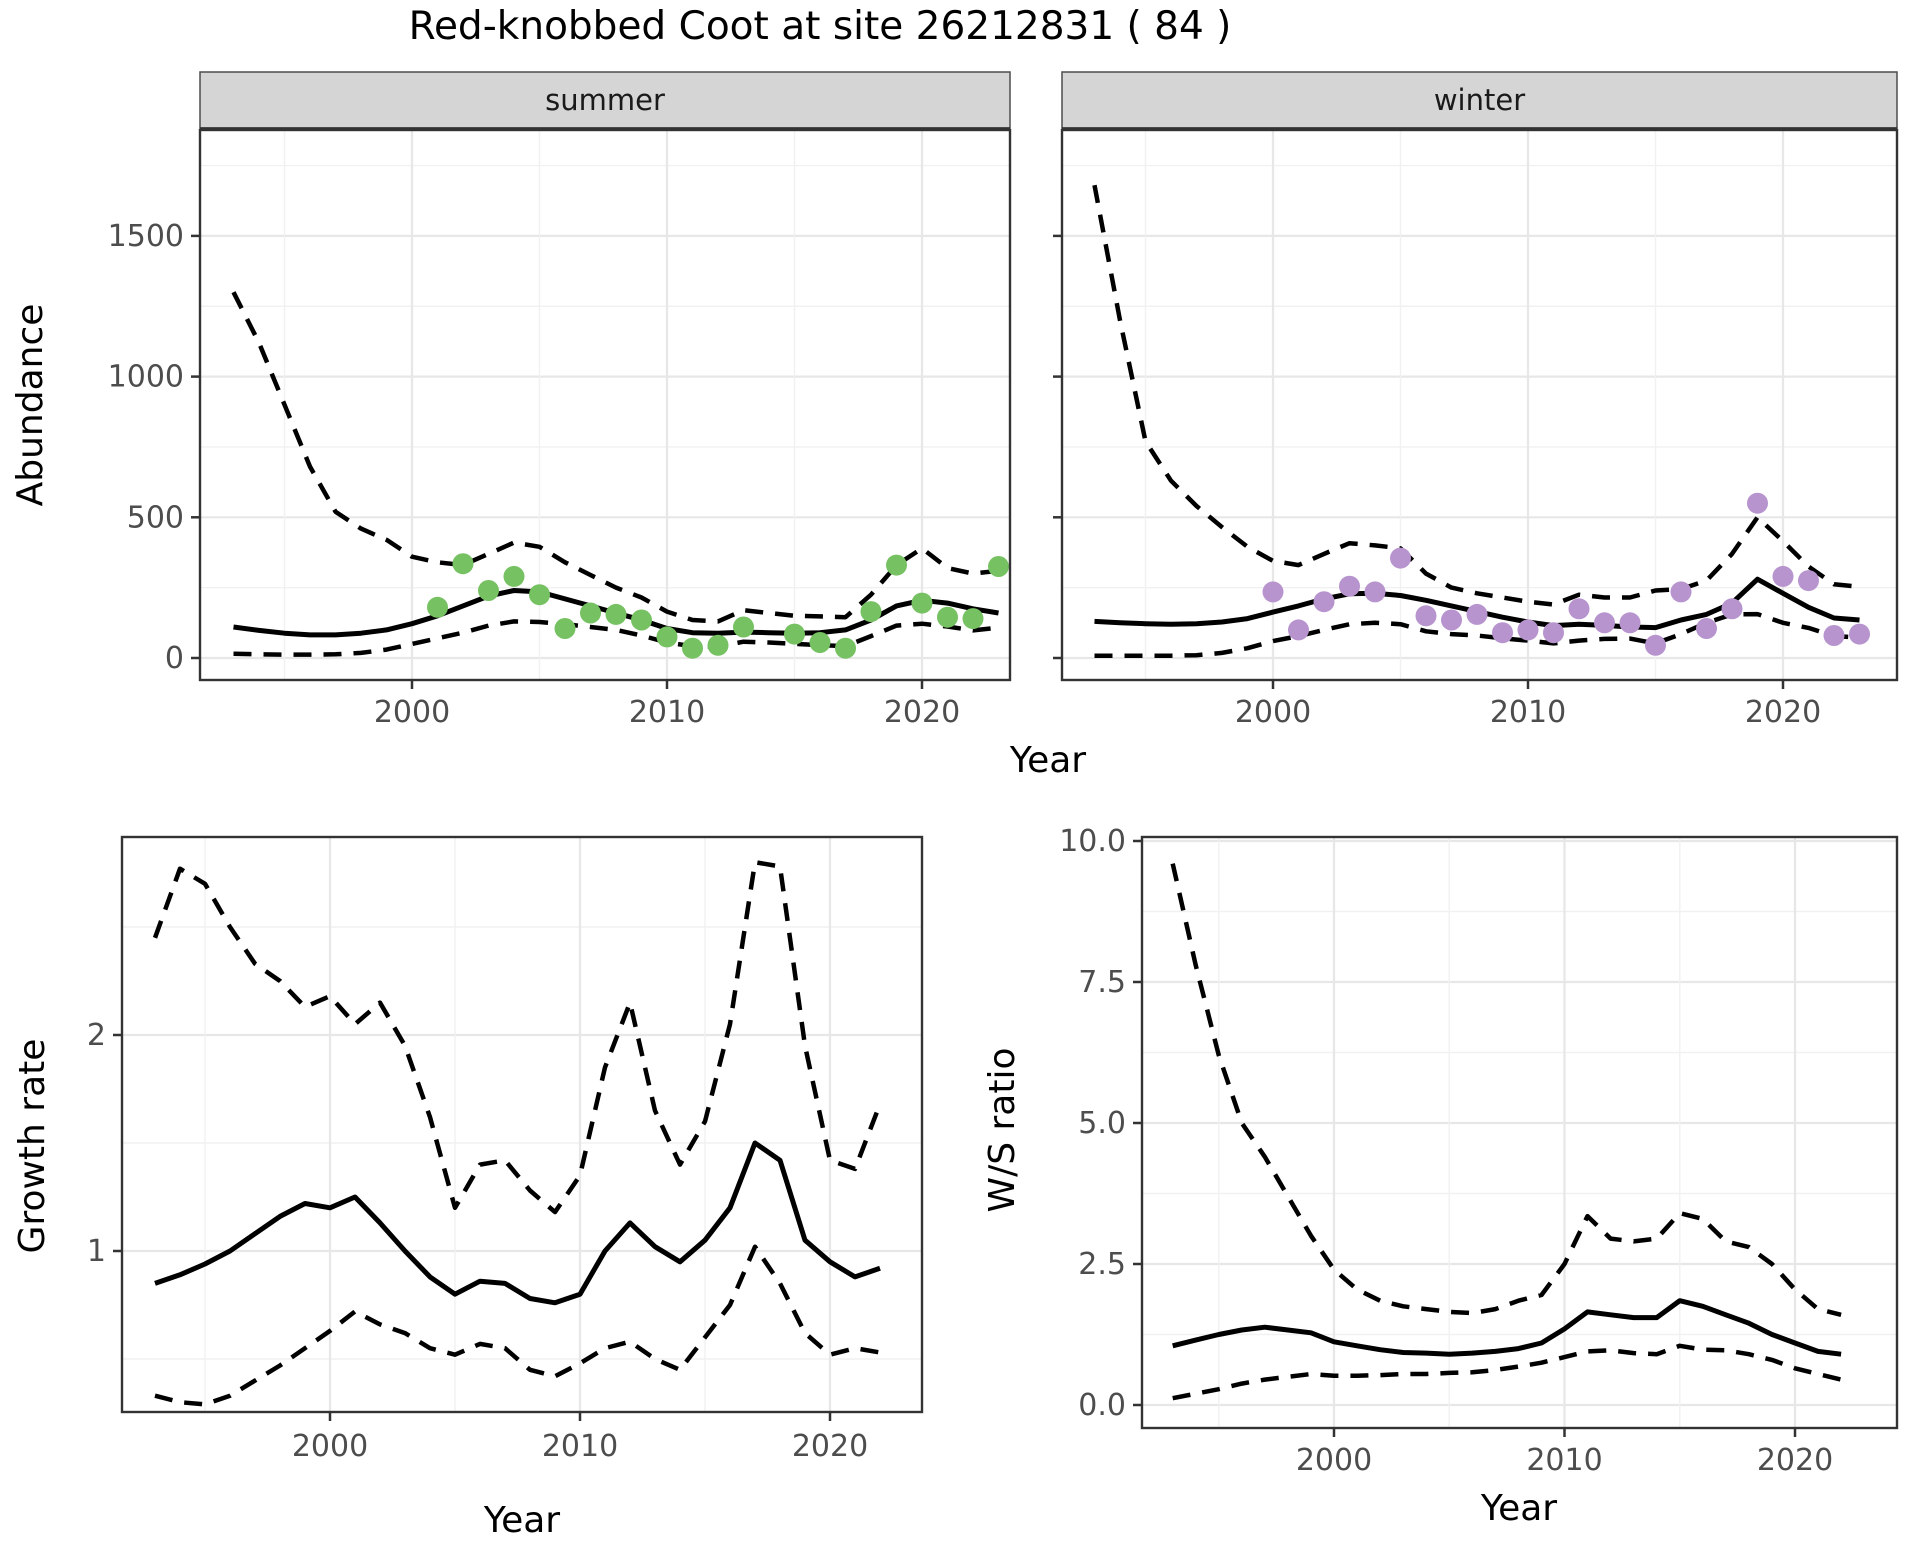 The height and width of the screenshot is (1560, 1920). What do you see at coordinates (1102, 982) in the screenshot?
I see `y-axis-tick-label: 7.5` at bounding box center [1102, 982].